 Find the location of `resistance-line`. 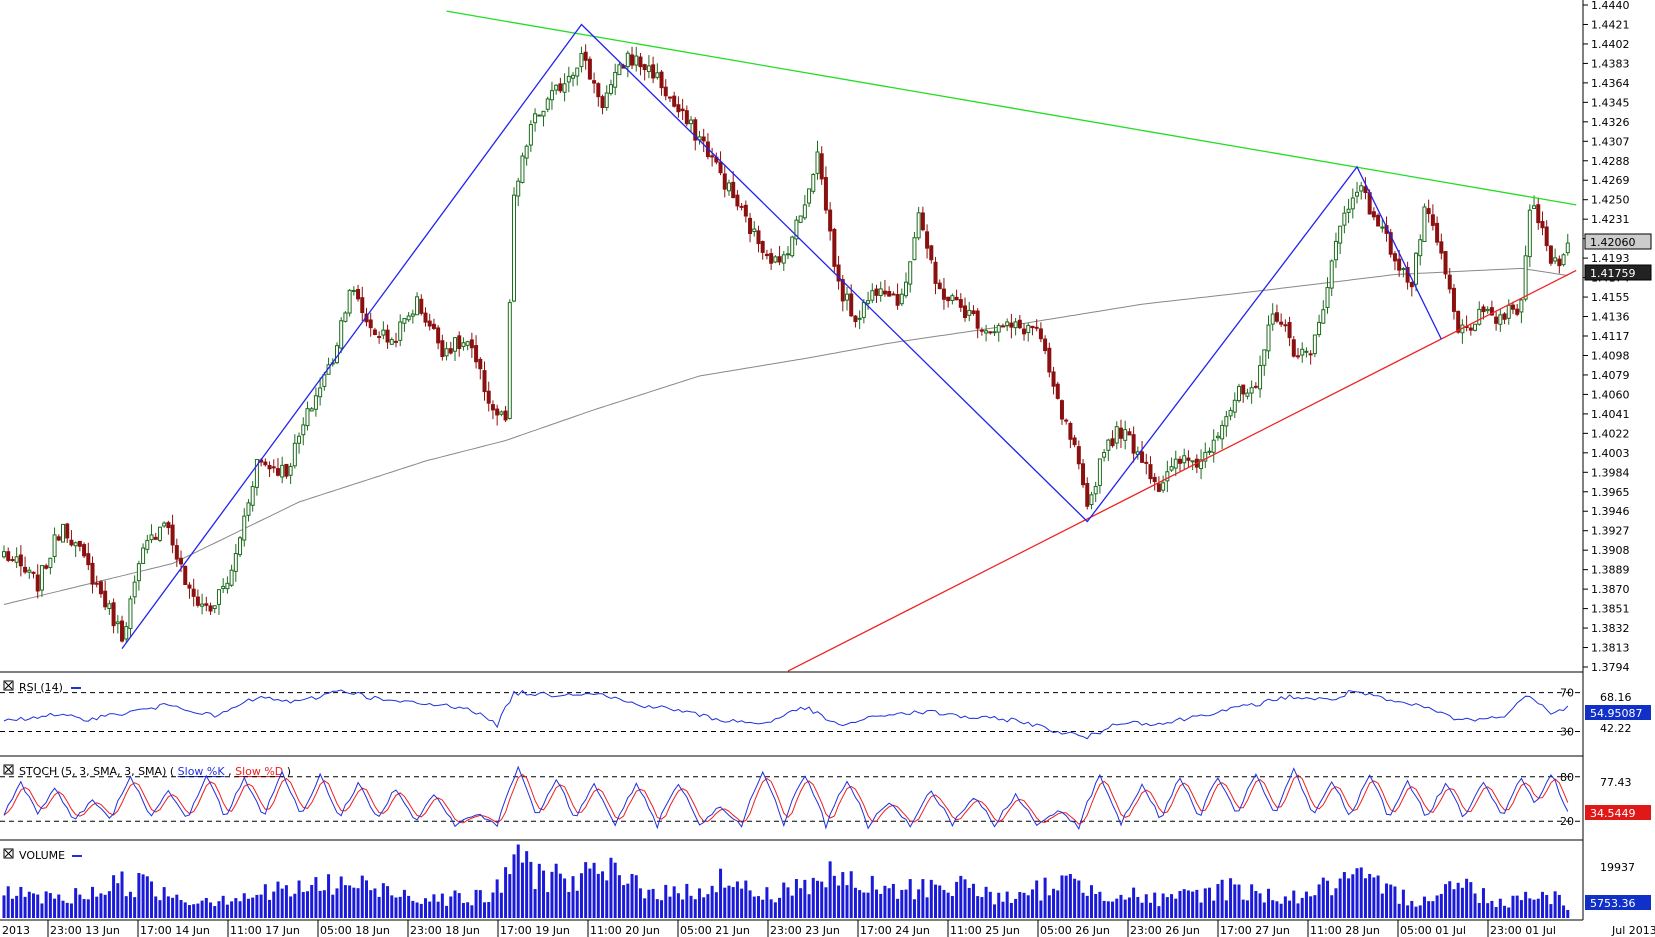

resistance-line is located at coordinates (1011, 108).